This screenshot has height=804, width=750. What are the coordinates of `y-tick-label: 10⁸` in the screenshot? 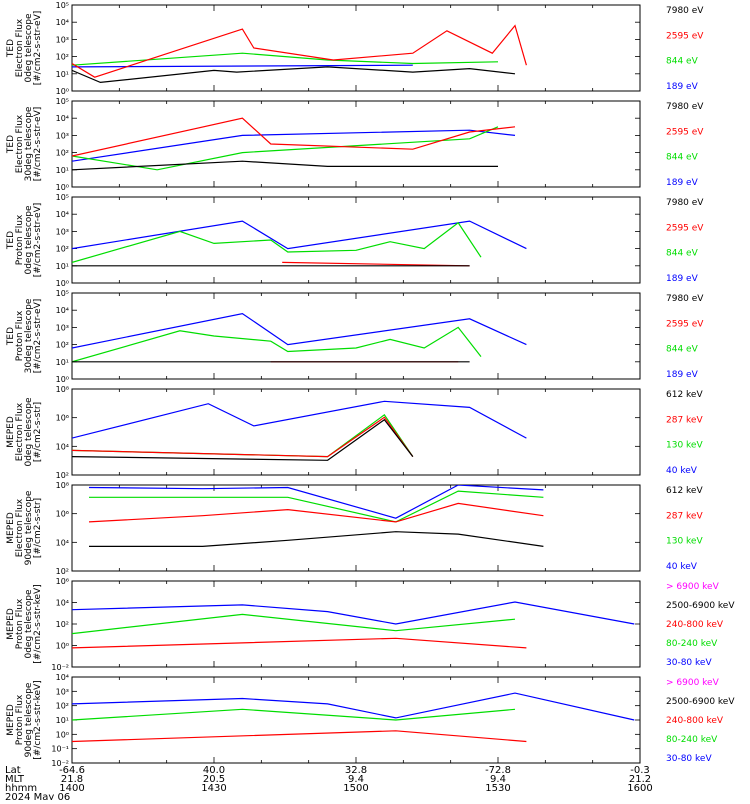 It's located at (62, 389).